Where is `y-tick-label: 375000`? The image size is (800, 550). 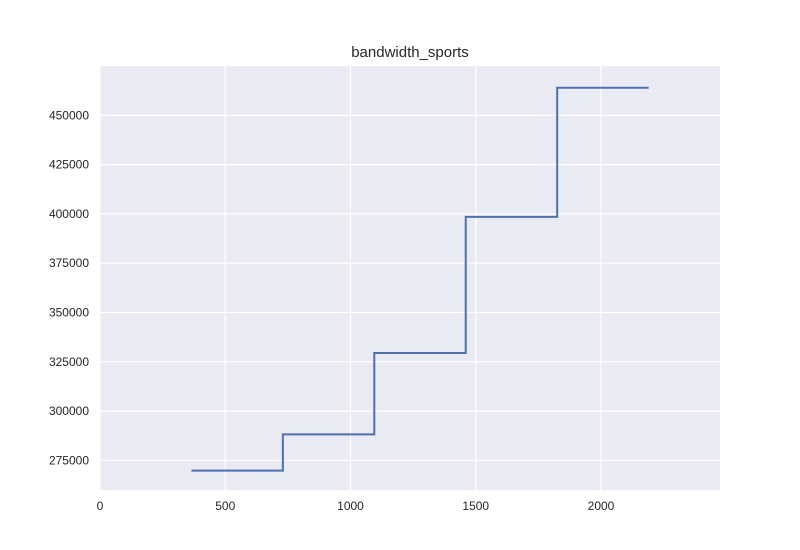 y-tick-label: 375000 is located at coordinates (69, 263).